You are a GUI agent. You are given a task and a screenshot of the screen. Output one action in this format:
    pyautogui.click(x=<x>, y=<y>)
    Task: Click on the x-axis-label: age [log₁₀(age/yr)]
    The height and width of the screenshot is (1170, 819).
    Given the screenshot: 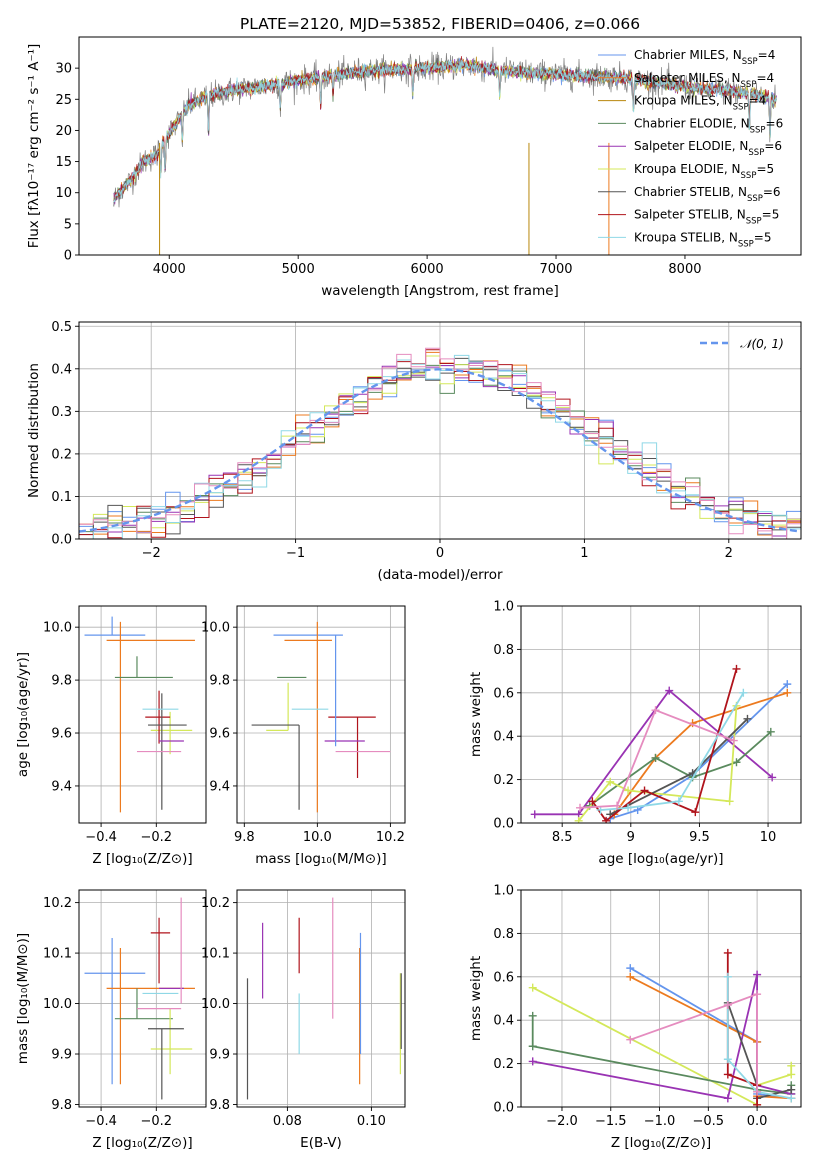 What is the action you would take?
    pyautogui.click(x=660, y=859)
    